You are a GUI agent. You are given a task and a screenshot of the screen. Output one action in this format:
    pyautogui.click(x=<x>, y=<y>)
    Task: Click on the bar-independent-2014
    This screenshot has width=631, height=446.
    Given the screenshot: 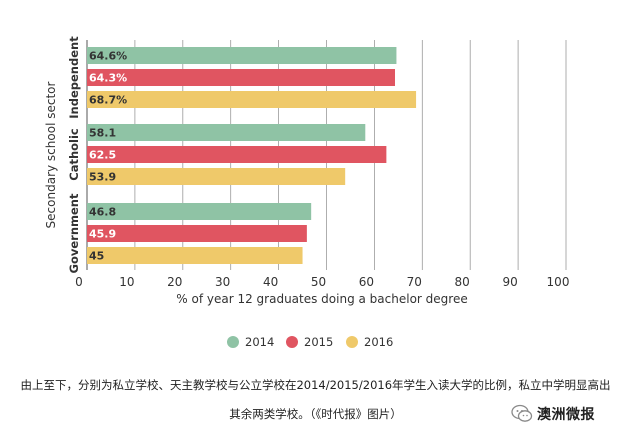 What is the action you would take?
    pyautogui.click(x=242, y=55)
    